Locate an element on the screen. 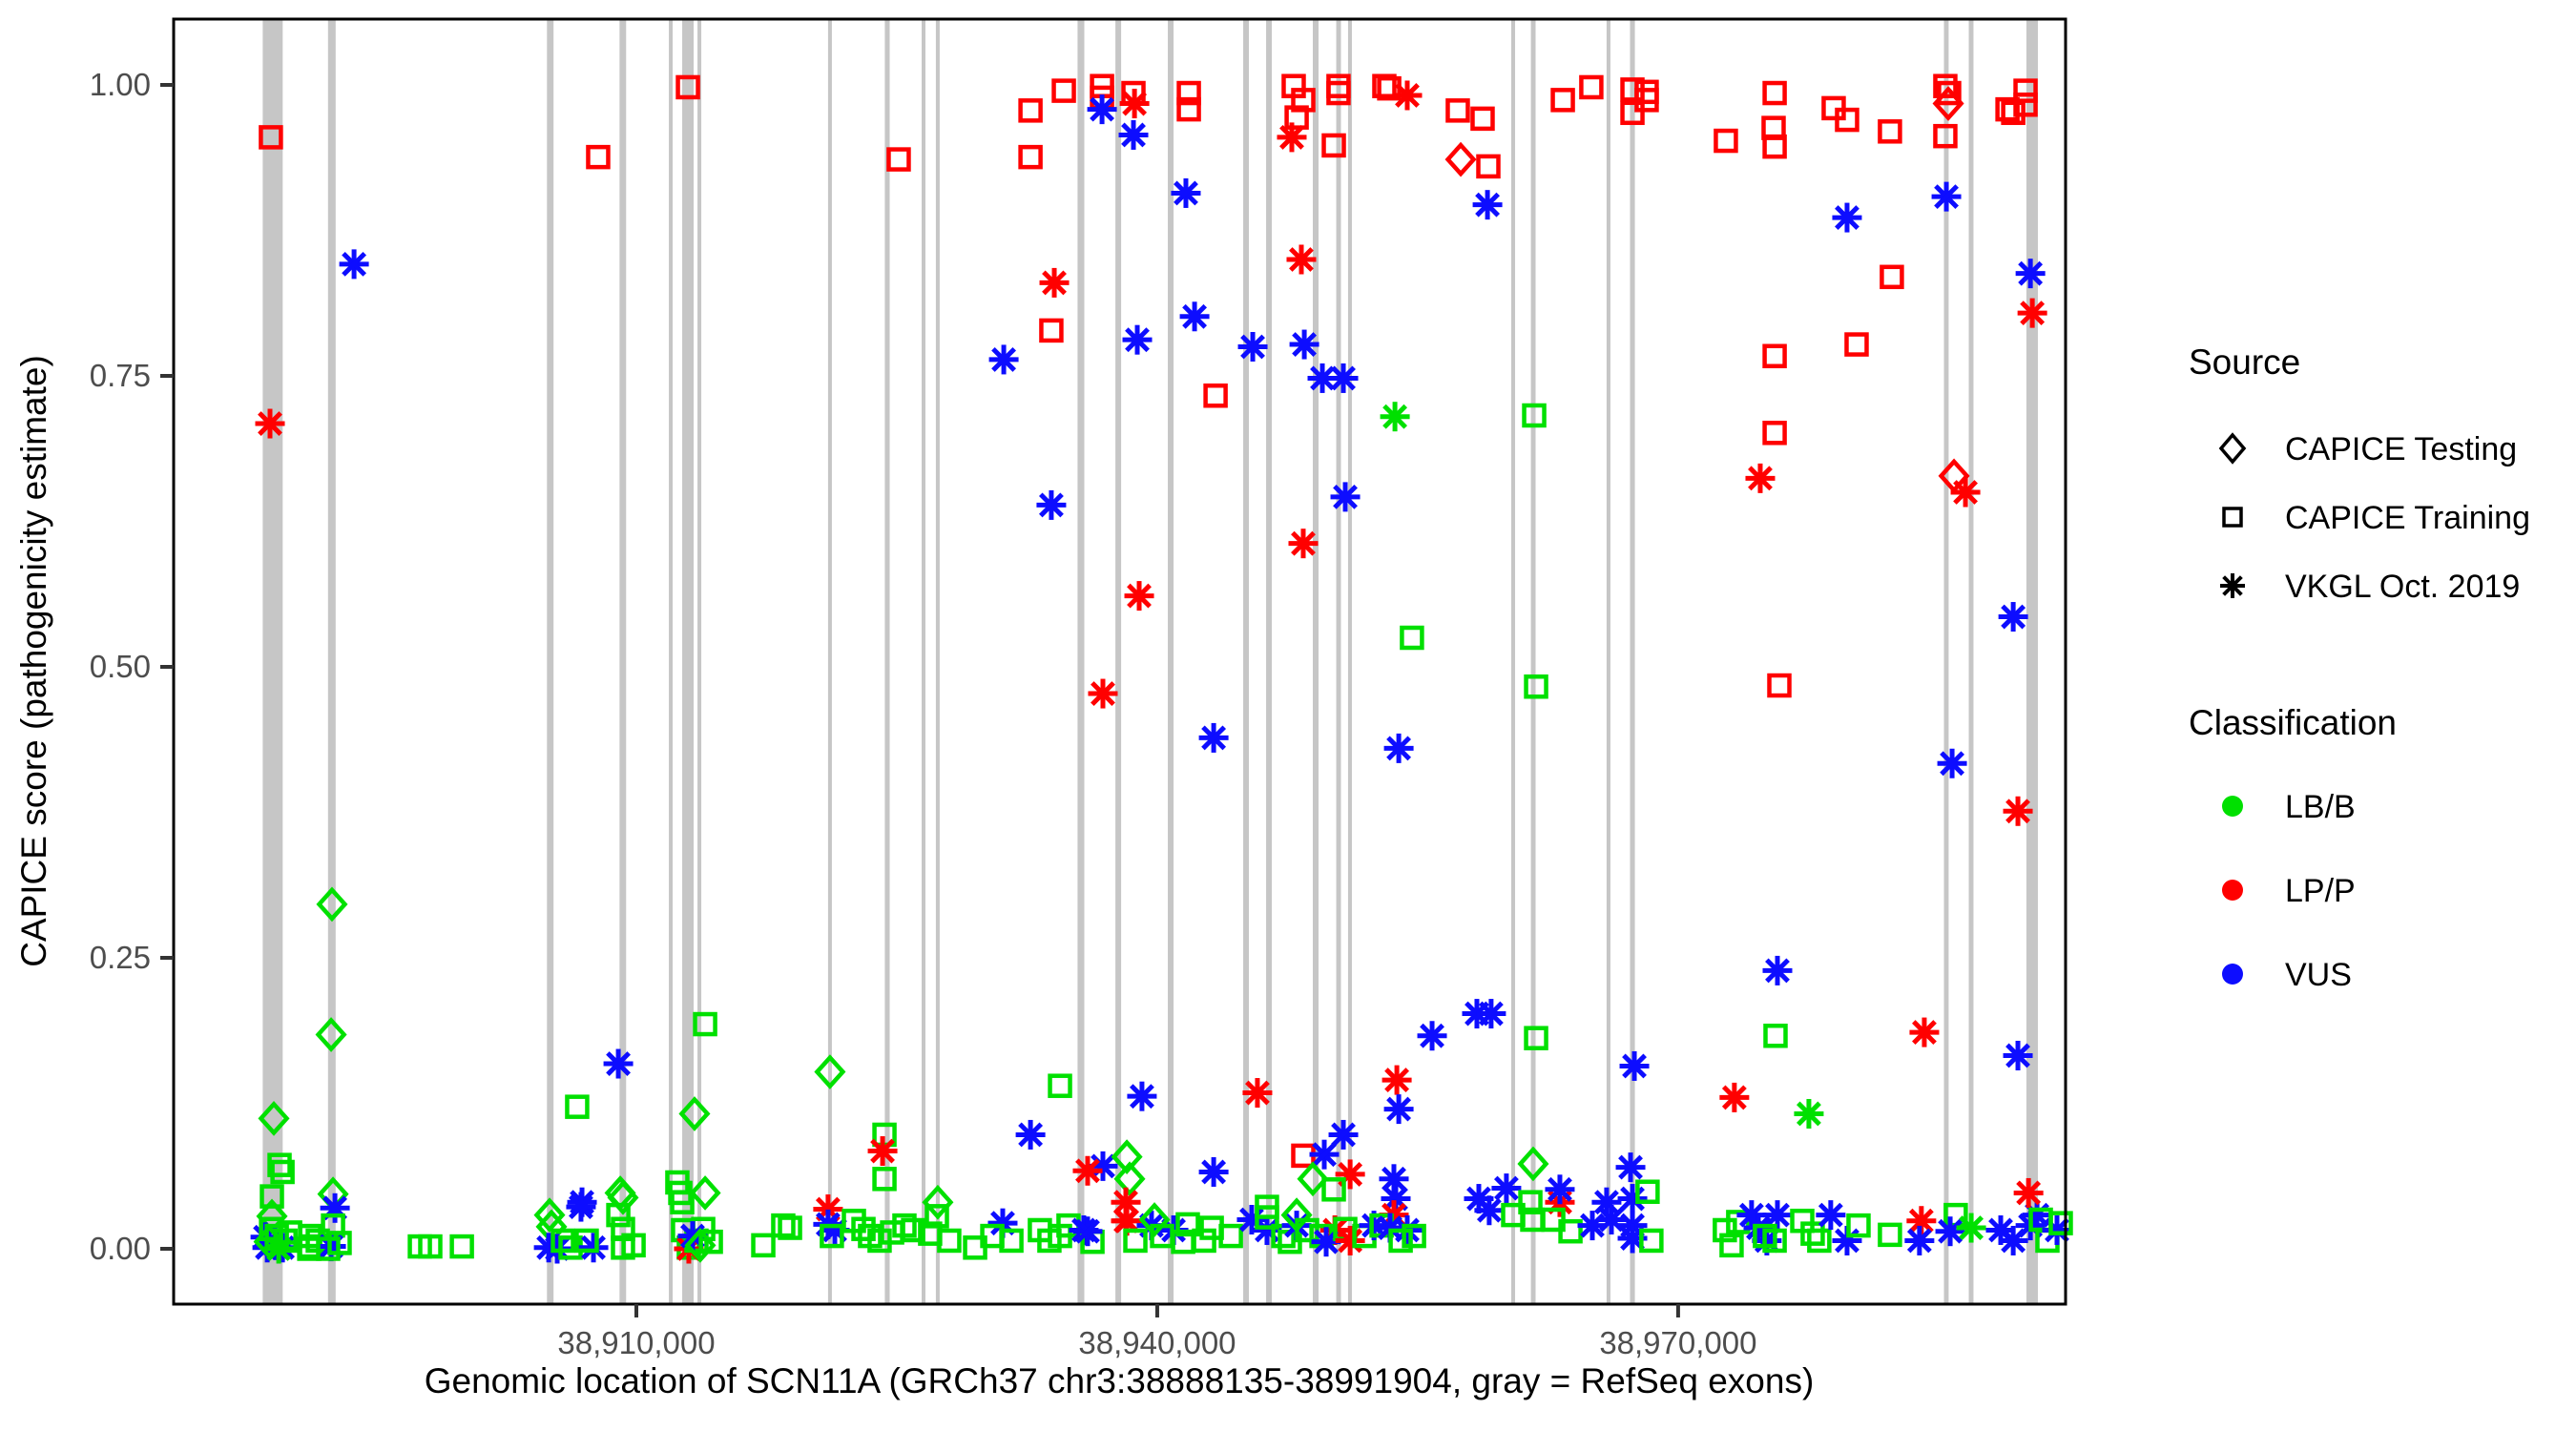 This screenshot has height=1431, width=2576. legend-source-label: VKGL Oct. 2019 is located at coordinates (2402, 587).